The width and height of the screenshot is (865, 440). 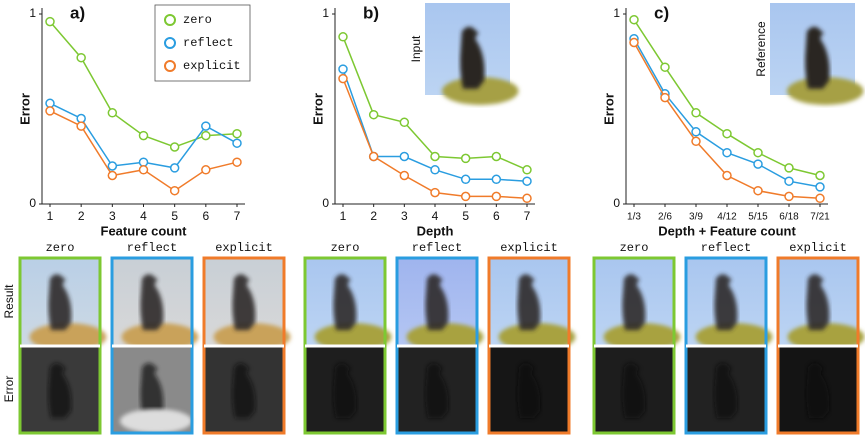 What do you see at coordinates (665, 217) in the screenshot?
I see `x-tick-label: 2/6` at bounding box center [665, 217].